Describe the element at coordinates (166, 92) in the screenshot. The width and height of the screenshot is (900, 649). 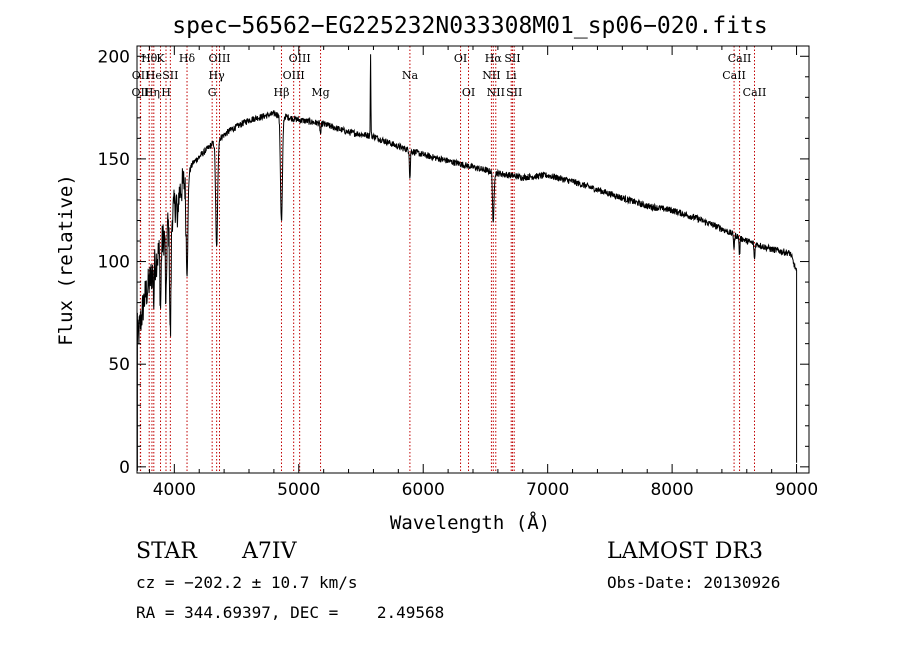
I see `line-label: H` at that location.